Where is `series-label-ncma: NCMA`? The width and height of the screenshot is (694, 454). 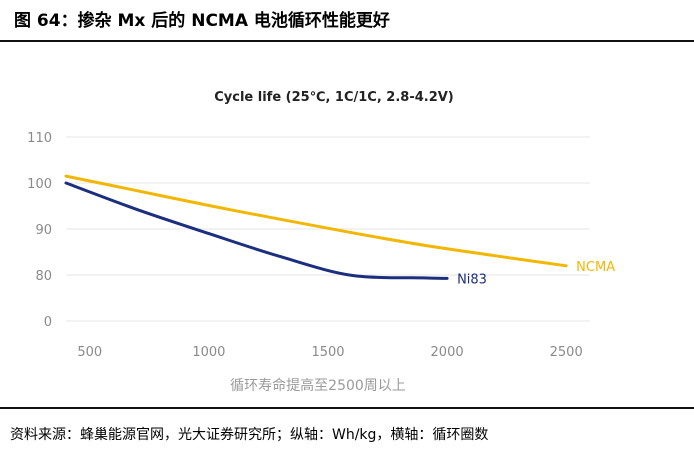
series-label-ncma: NCMA is located at coordinates (595, 267).